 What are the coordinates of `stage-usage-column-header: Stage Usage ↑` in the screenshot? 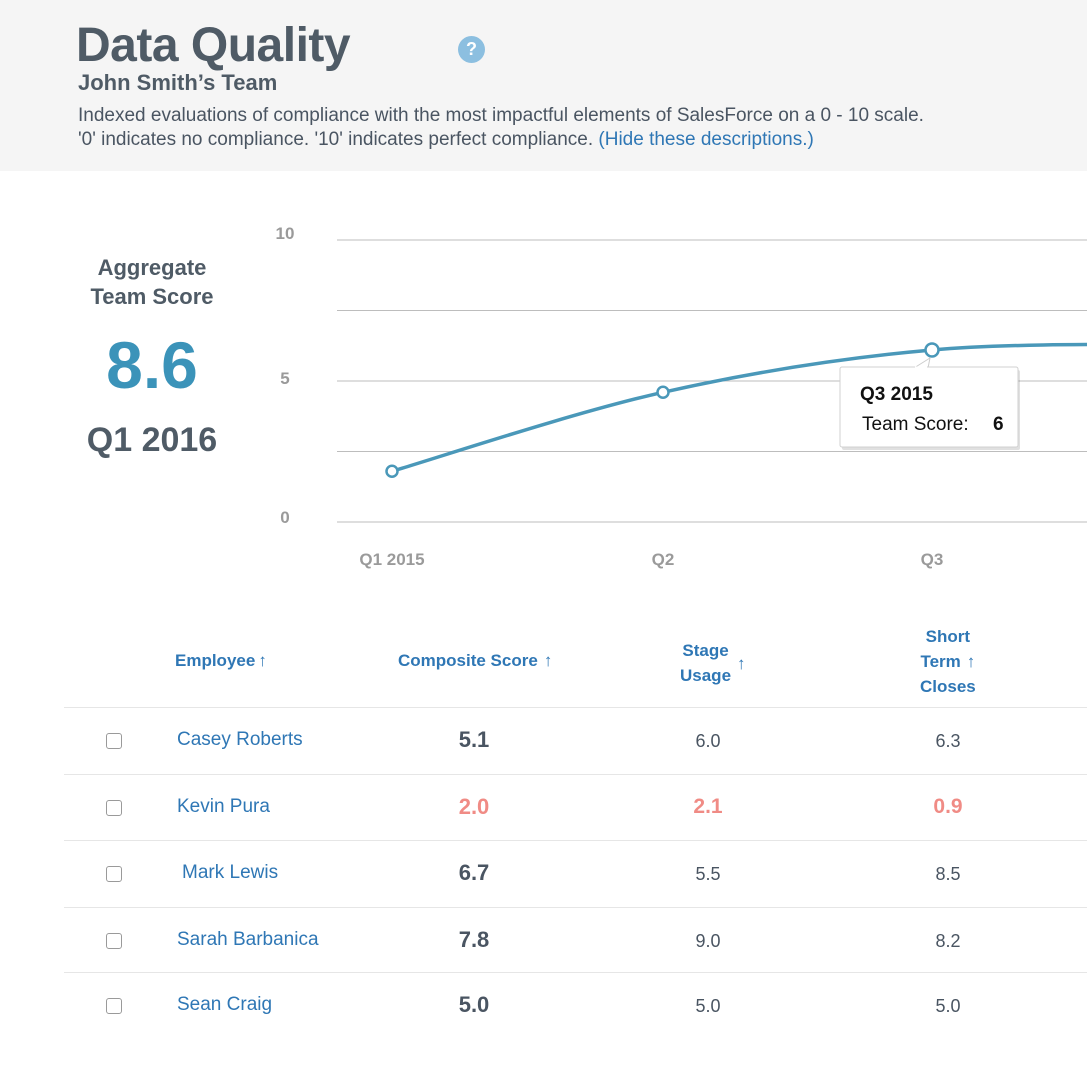 It's located at (713, 663).